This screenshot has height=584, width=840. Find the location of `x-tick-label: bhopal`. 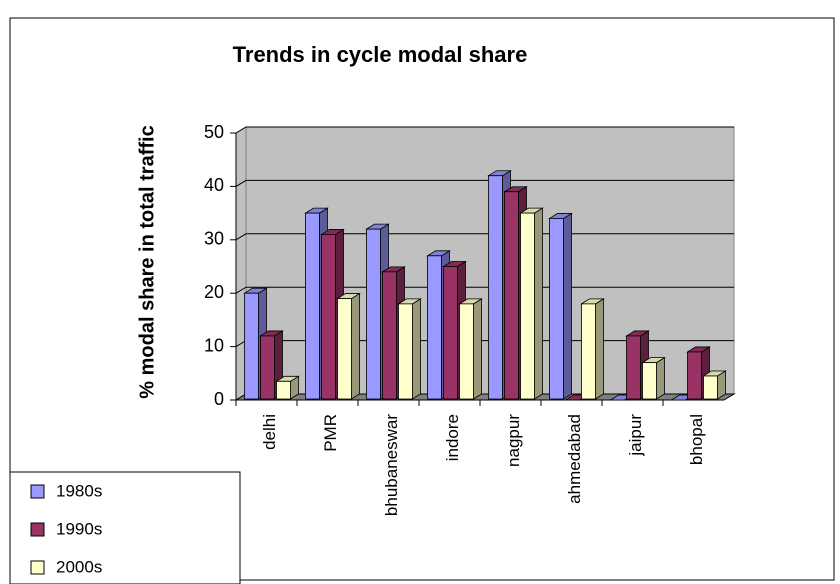

x-tick-label: bhopal is located at coordinates (696, 439).